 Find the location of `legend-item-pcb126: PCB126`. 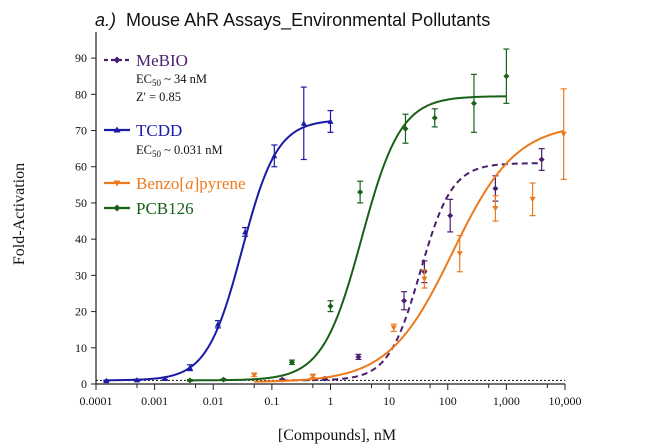

legend-item-pcb126: PCB126 is located at coordinates (149, 208).